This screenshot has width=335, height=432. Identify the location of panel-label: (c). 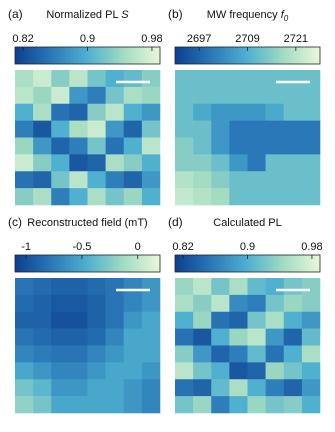
(15, 222).